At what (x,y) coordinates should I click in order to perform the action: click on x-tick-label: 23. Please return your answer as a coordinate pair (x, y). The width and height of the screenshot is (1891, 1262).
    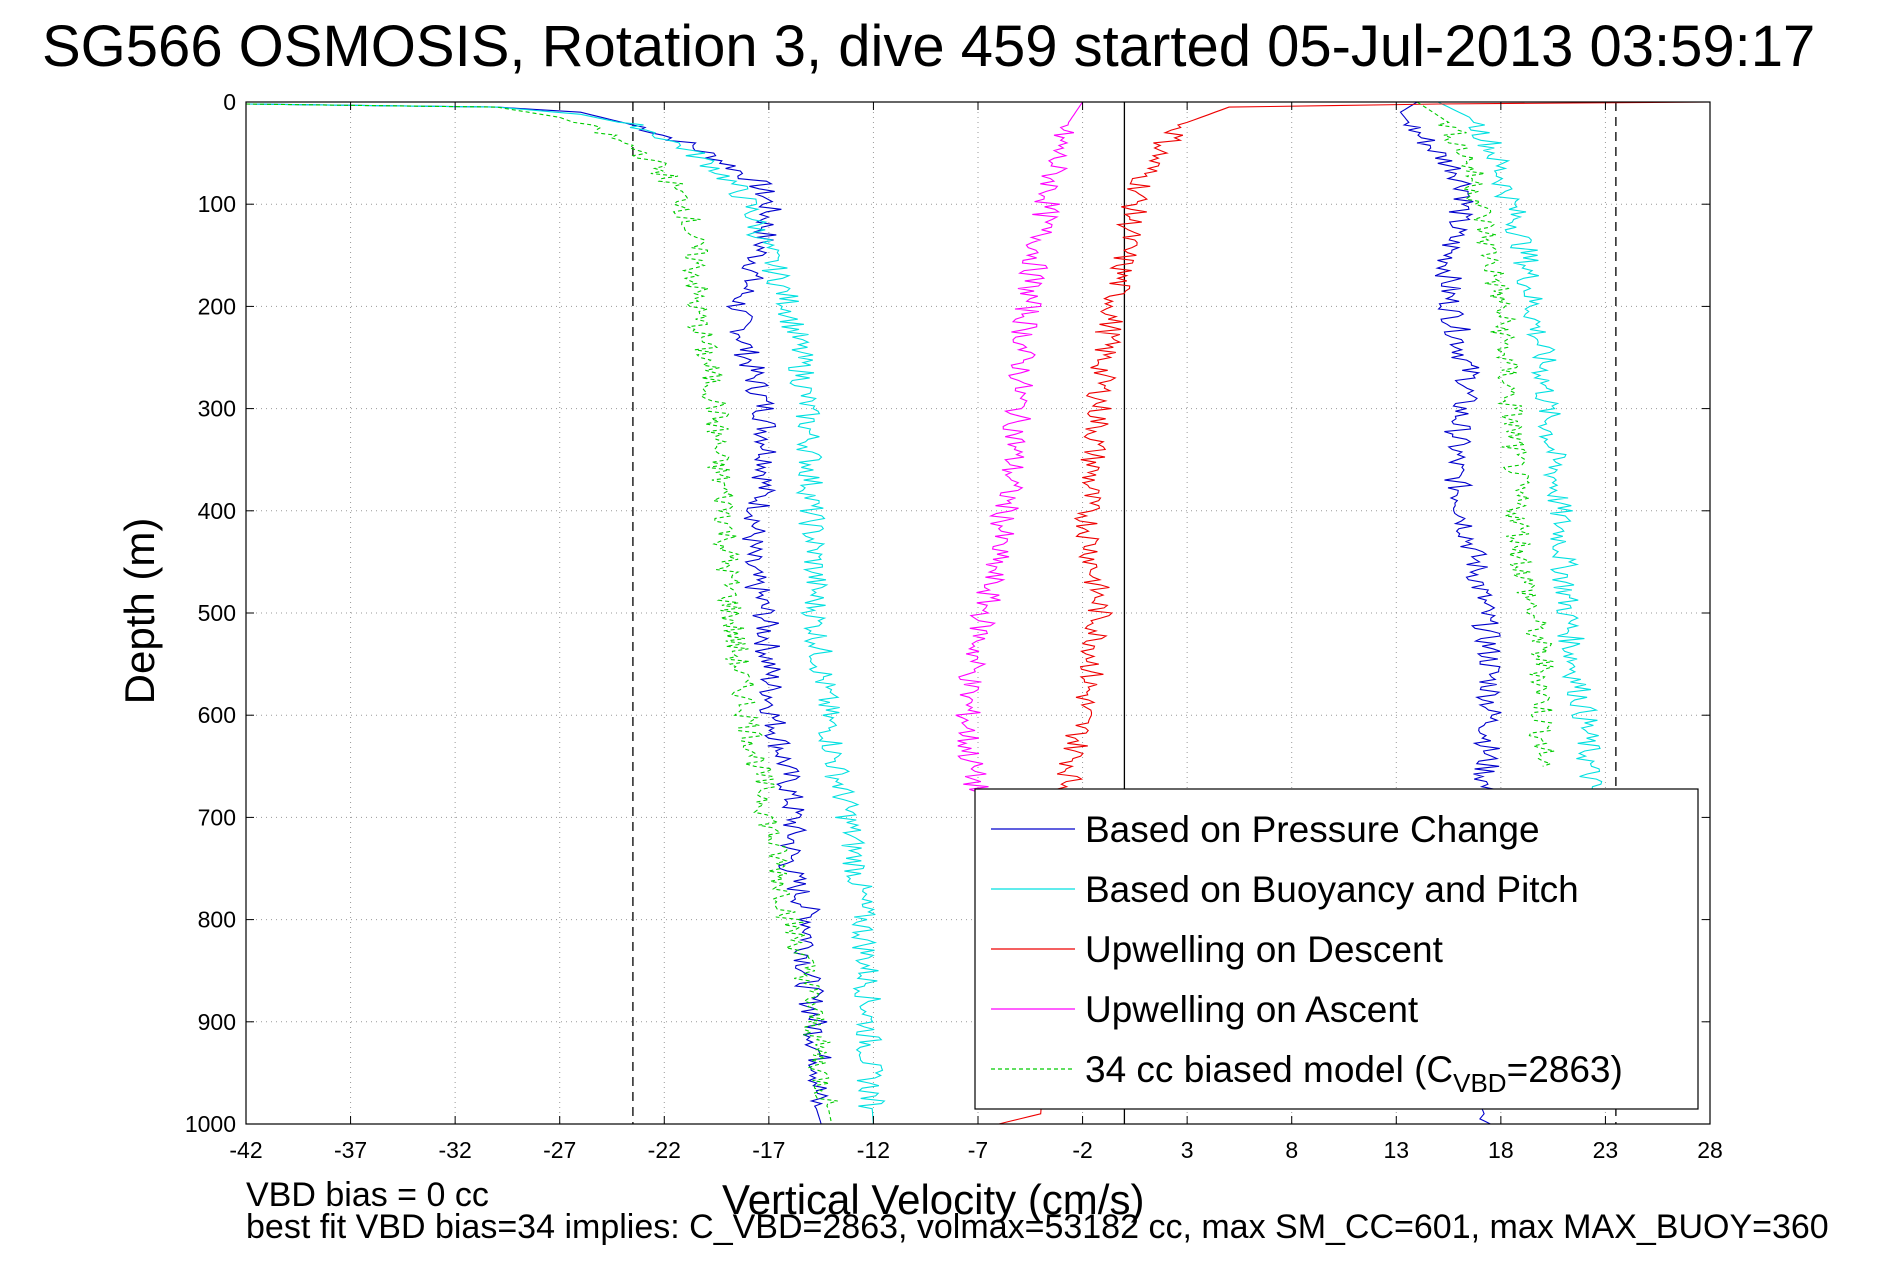
    Looking at the image, I should click on (1606, 1150).